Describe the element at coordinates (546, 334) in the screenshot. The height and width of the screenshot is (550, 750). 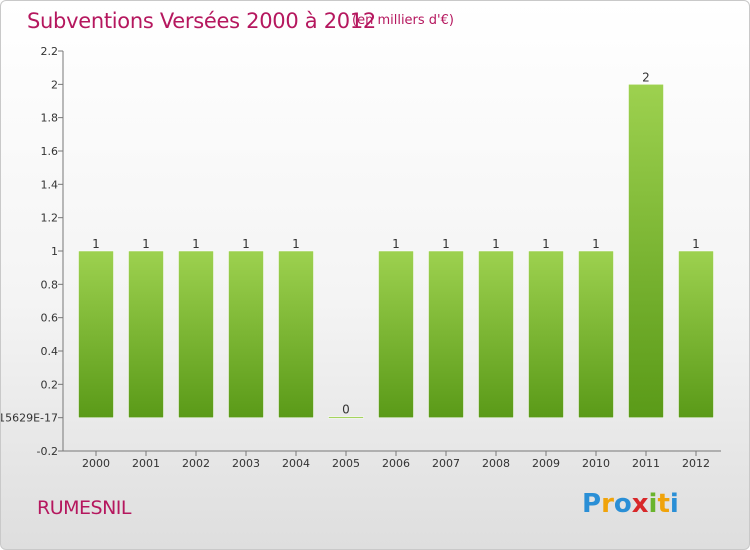
I see `bar-2009` at that location.